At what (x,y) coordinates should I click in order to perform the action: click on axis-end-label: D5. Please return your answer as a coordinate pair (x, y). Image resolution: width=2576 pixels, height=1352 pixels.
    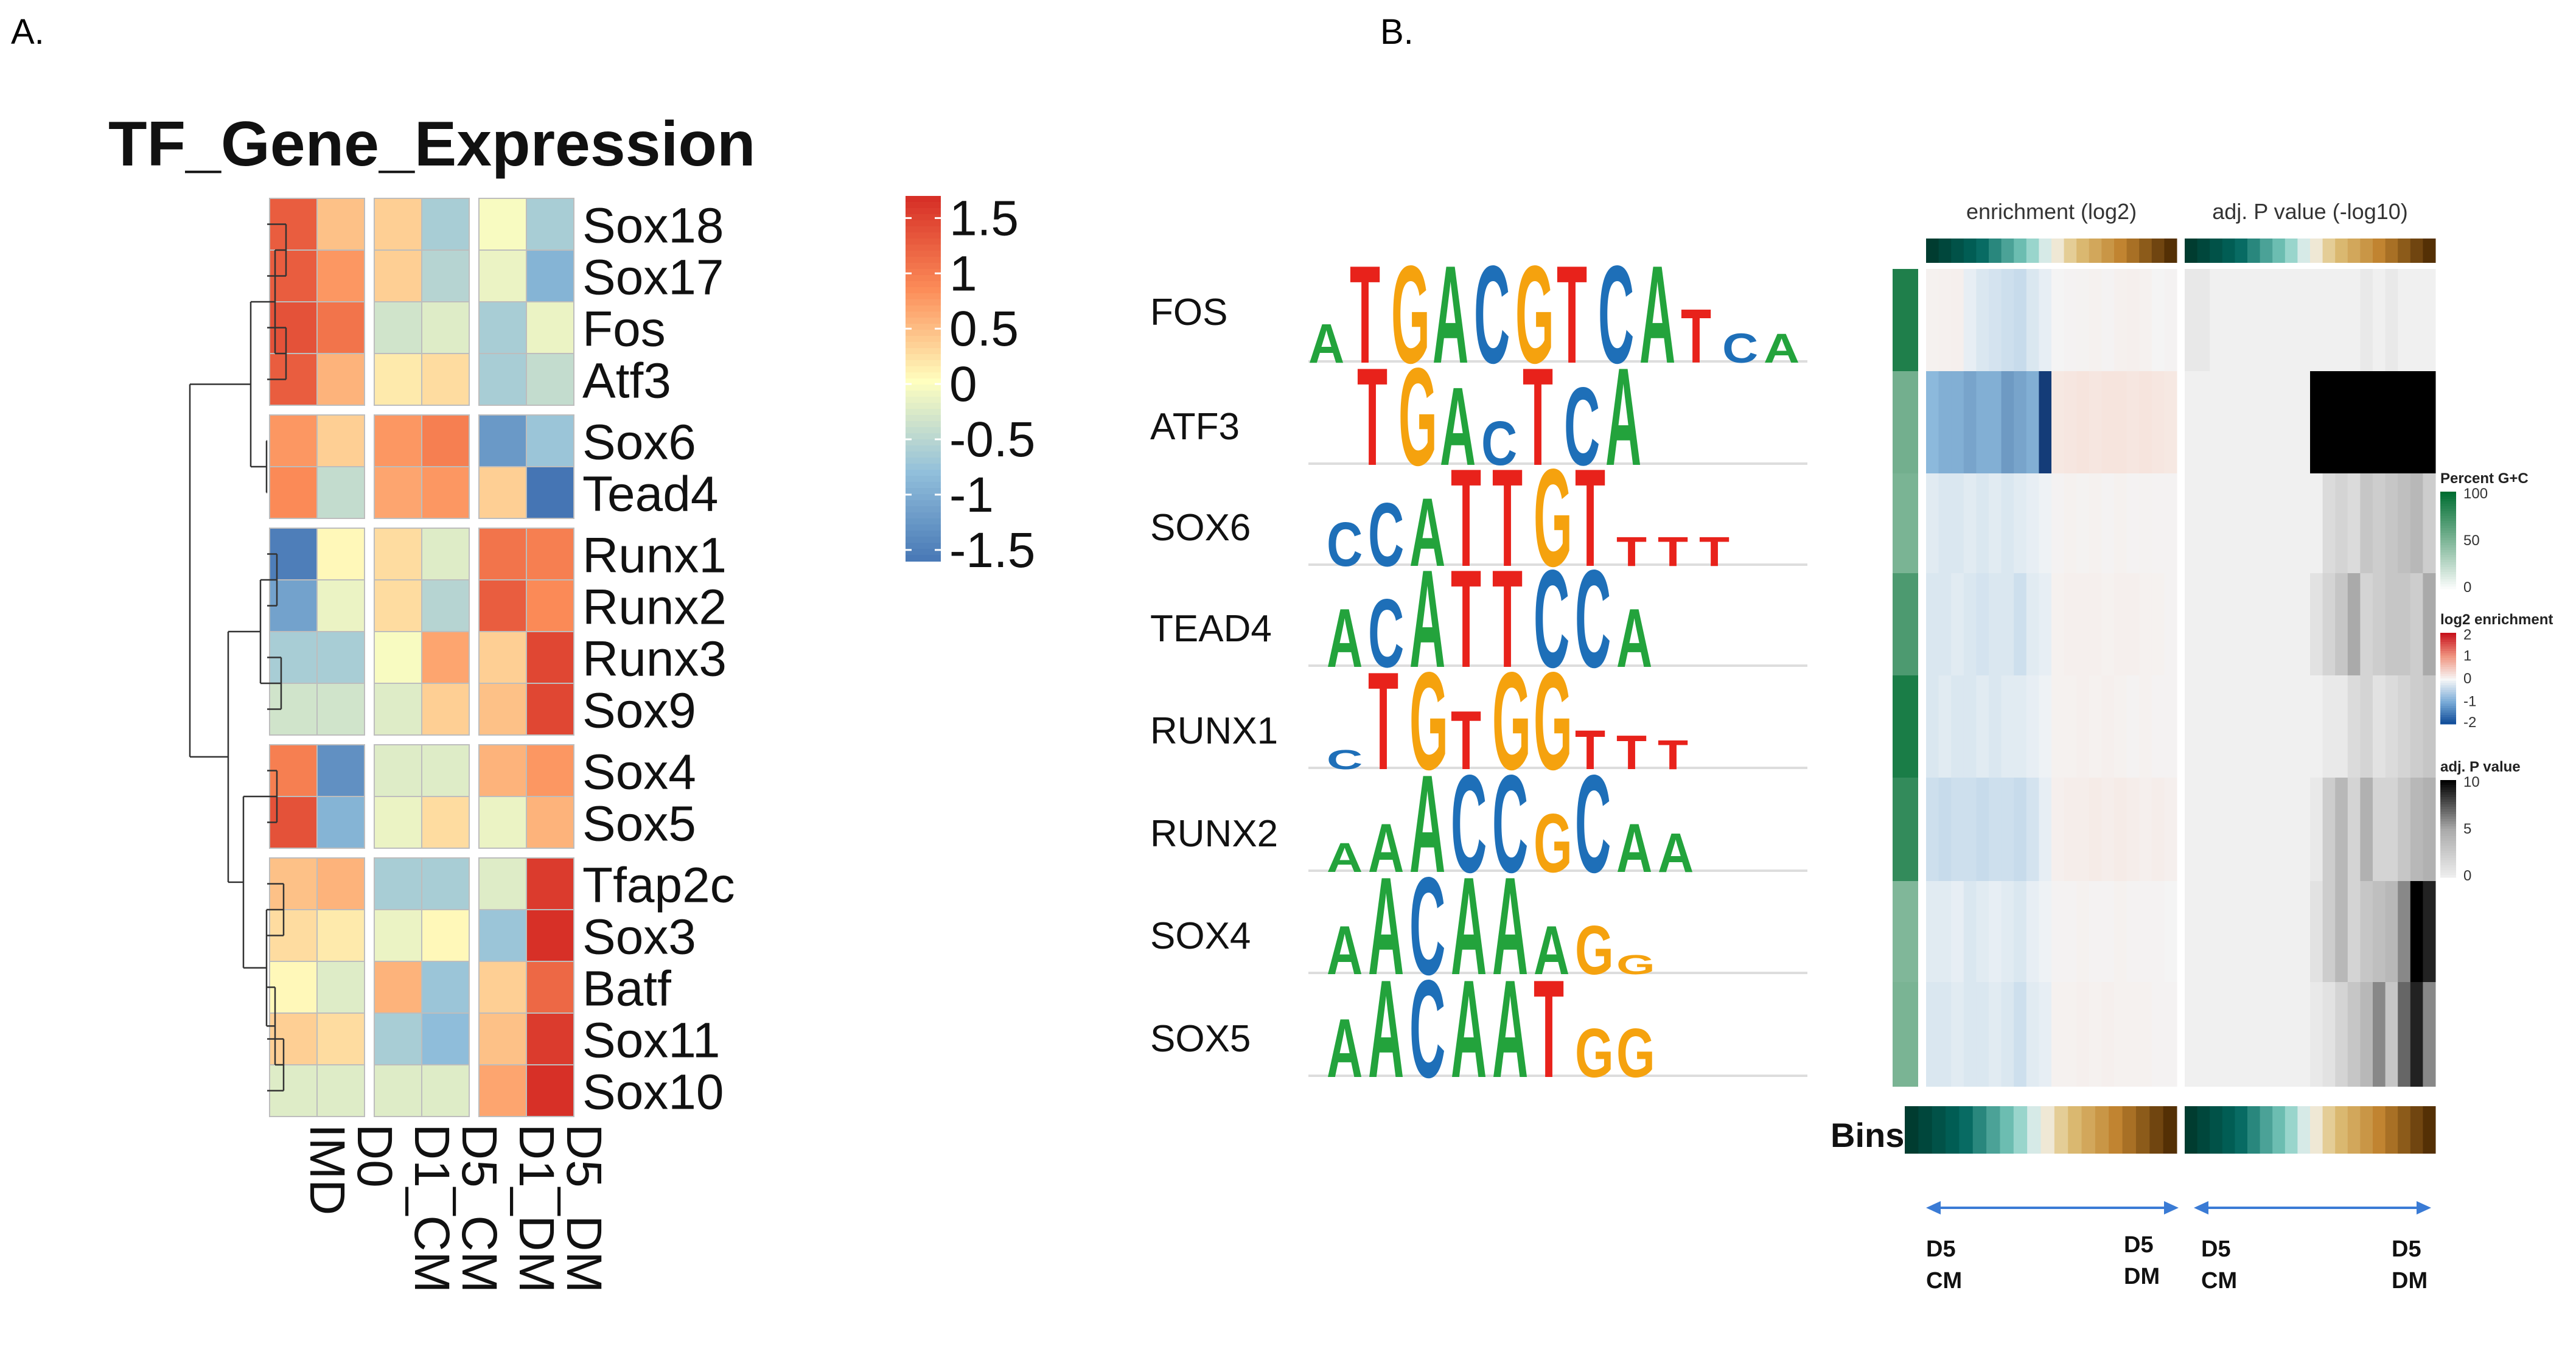
    Looking at the image, I should click on (2216, 1249).